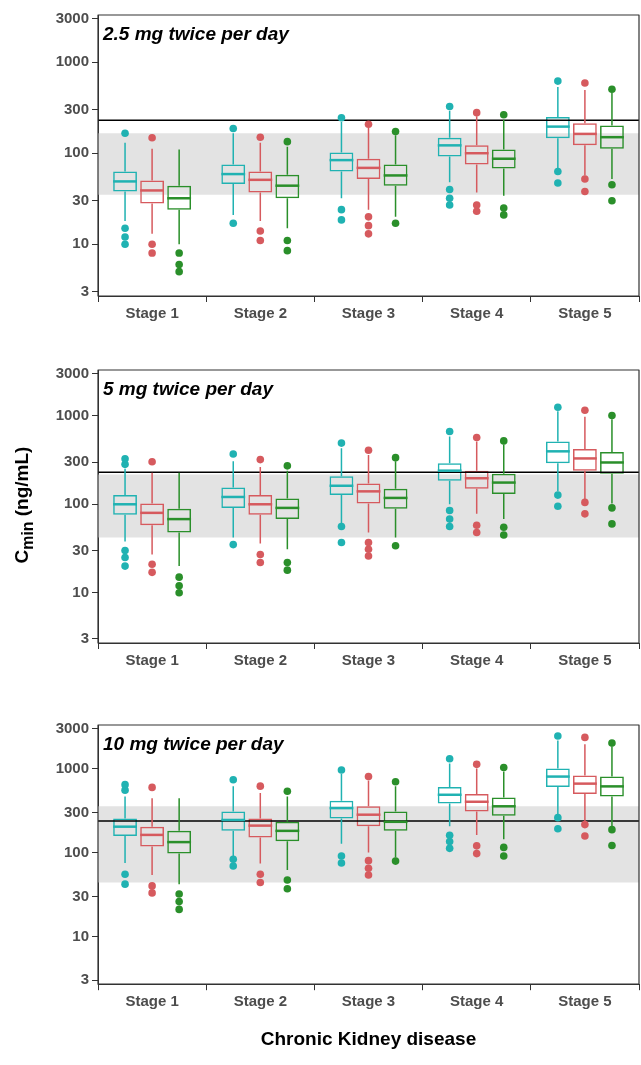 The image size is (641, 1065). I want to click on chart-title: 2.5 mg twice per day, so click(196, 33).